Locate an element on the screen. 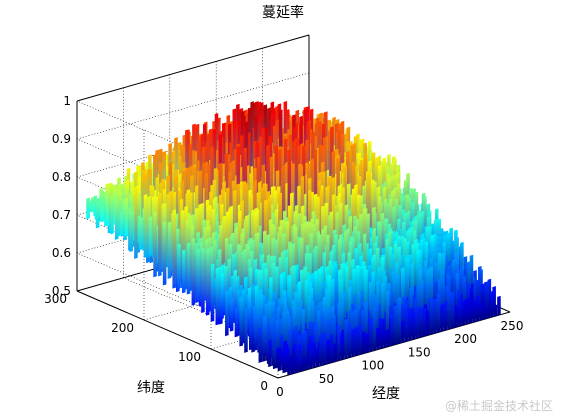  z-tick-label: 0.7 is located at coordinates (61, 215).